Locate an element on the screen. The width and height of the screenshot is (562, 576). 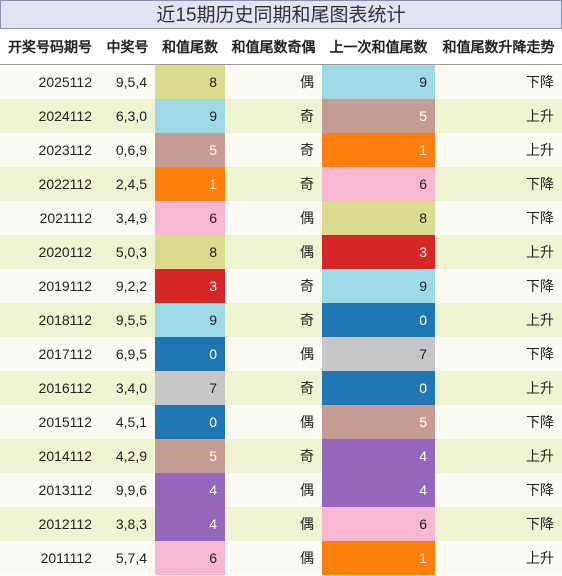
table-row: 2023112 0,6,9 5 奇 1 上升 is located at coordinates (281, 149).